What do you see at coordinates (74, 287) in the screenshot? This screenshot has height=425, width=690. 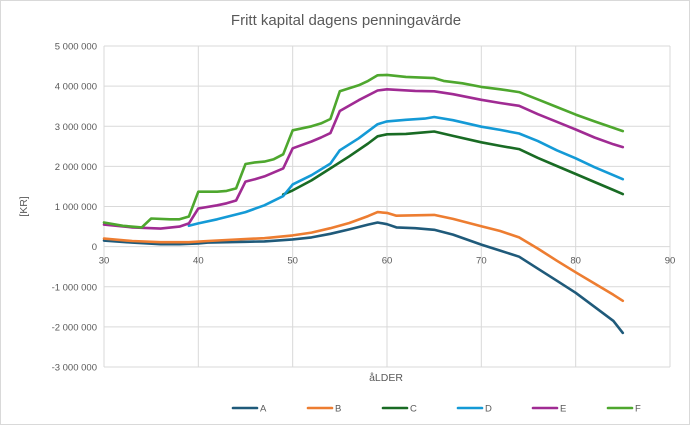 I see `y-tick-label: -1 000 000` at bounding box center [74, 287].